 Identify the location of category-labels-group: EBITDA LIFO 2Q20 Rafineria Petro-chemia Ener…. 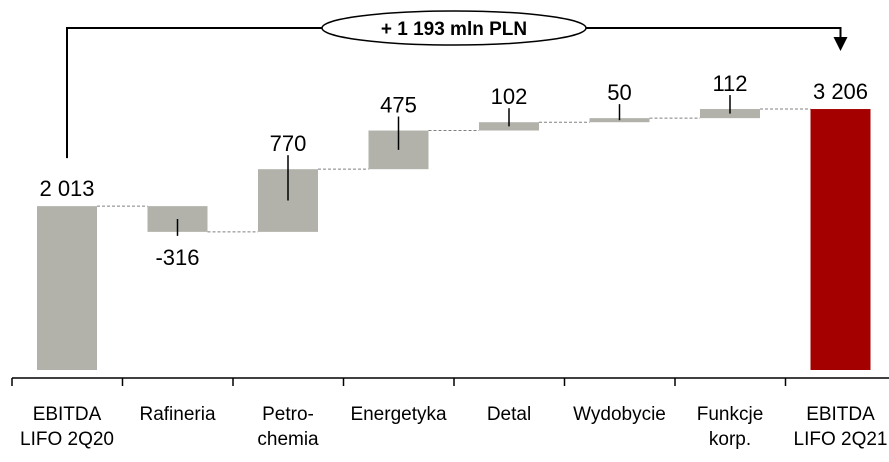
(454, 427).